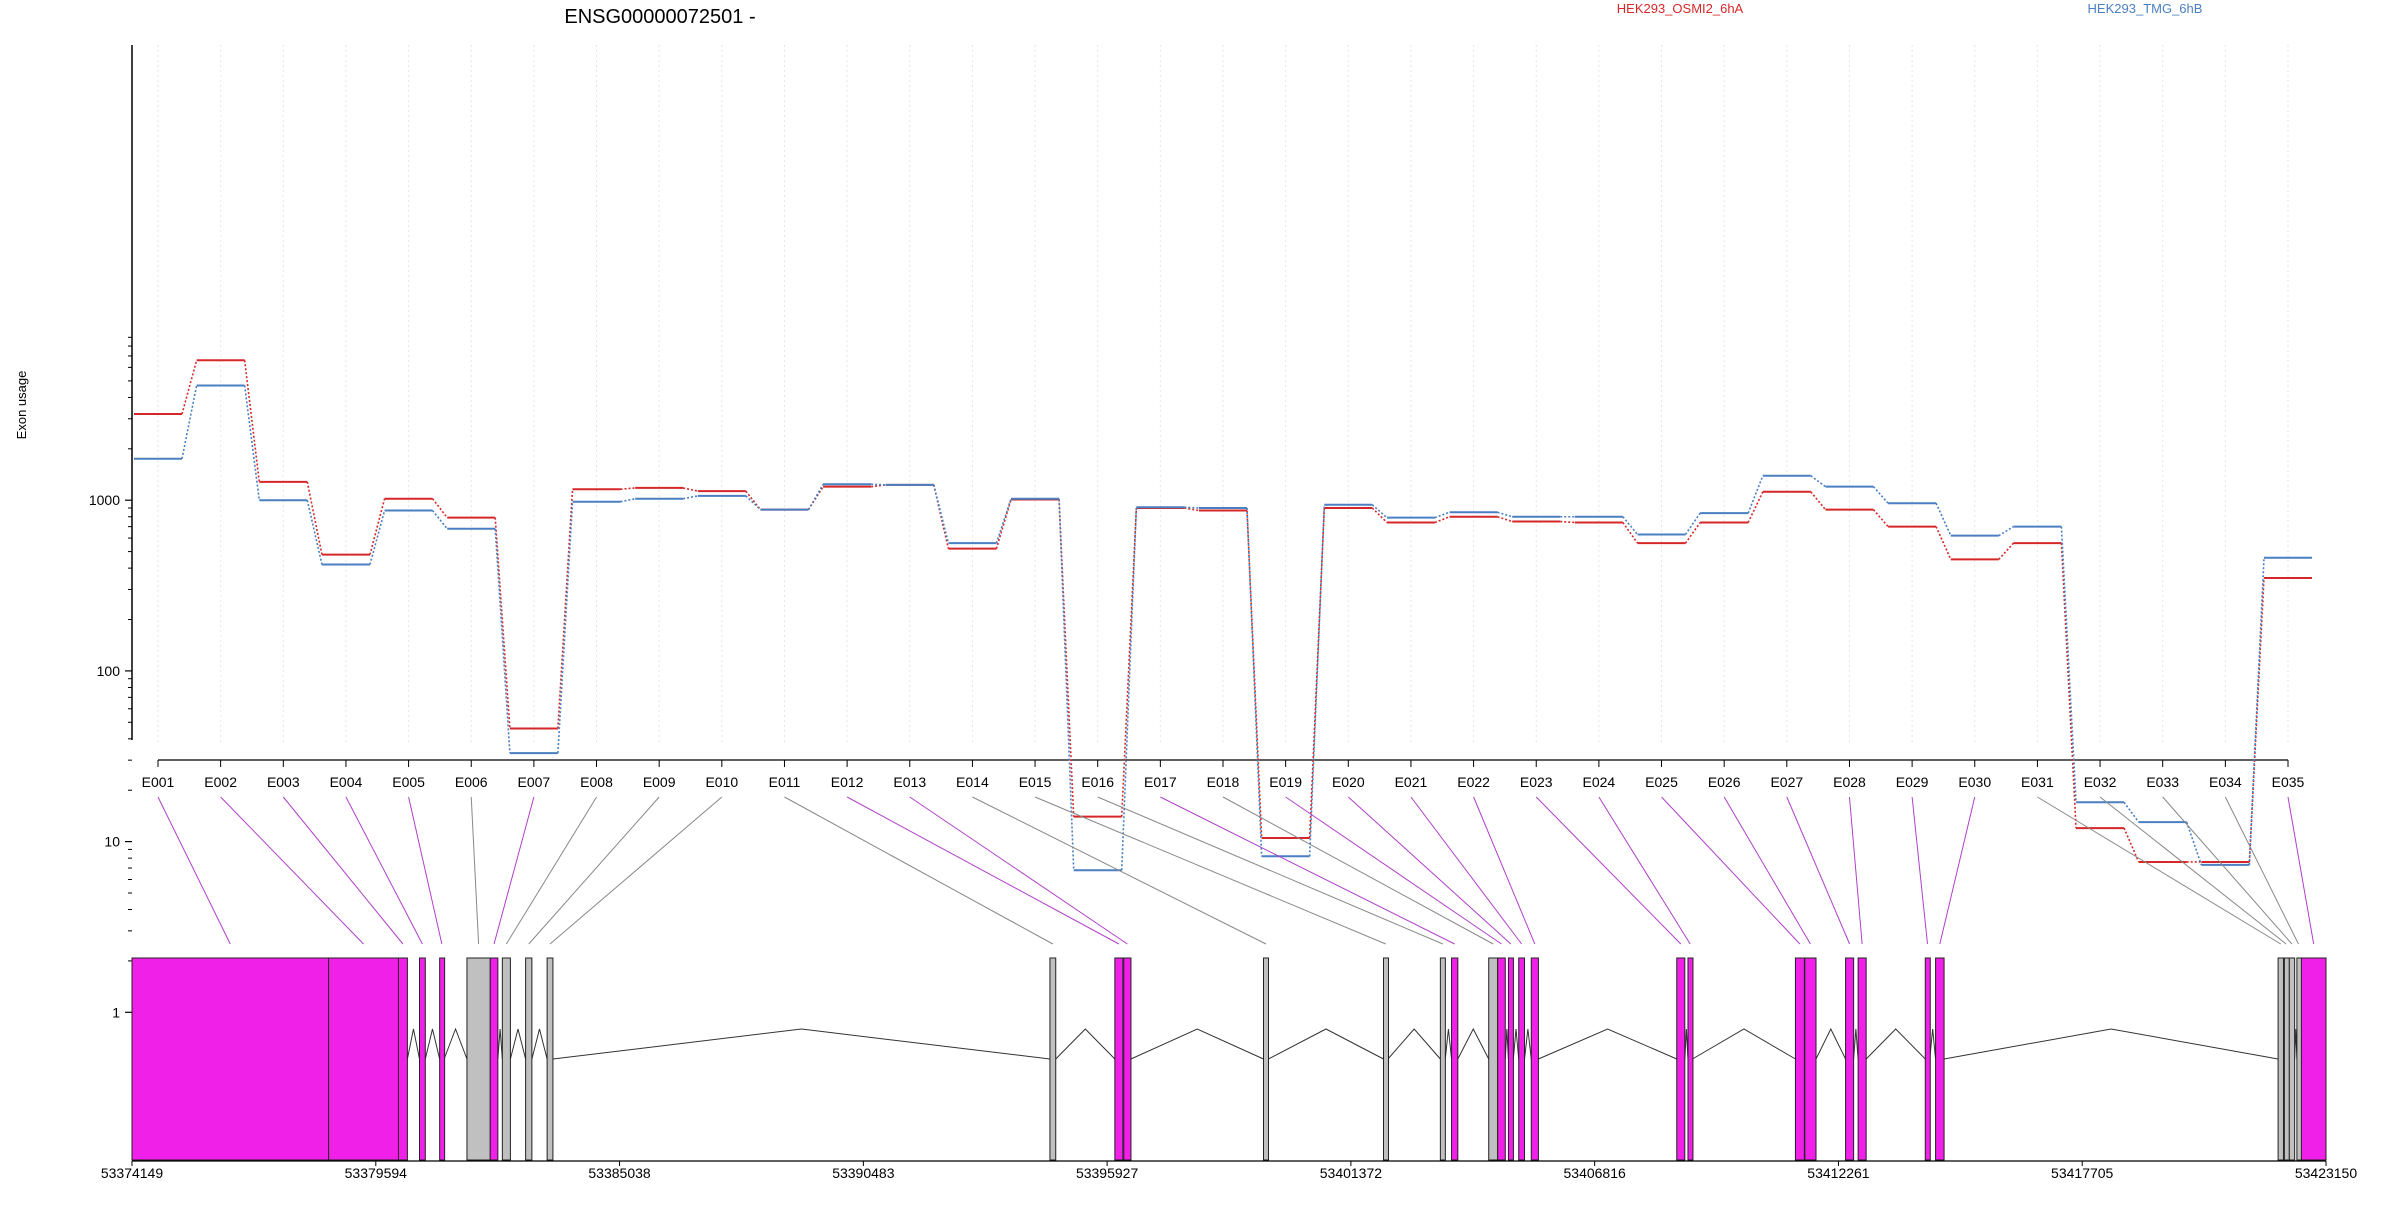 This screenshot has height=1205, width=2400. I want to click on exon-label: E010, so click(721, 782).